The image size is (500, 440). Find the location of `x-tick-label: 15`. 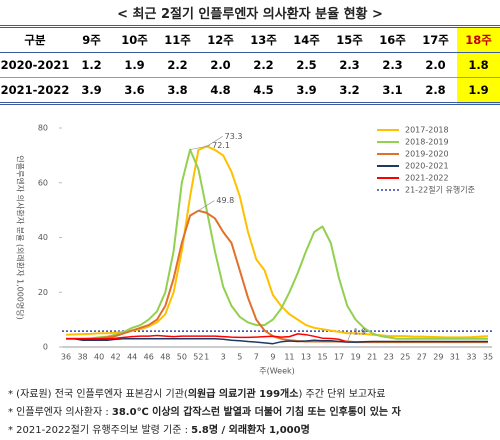

x-tick-label: 15 is located at coordinates (322, 357).